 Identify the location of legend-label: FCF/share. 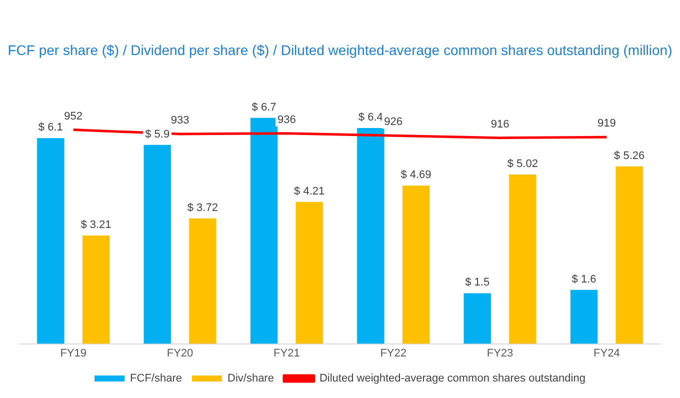
(156, 378).